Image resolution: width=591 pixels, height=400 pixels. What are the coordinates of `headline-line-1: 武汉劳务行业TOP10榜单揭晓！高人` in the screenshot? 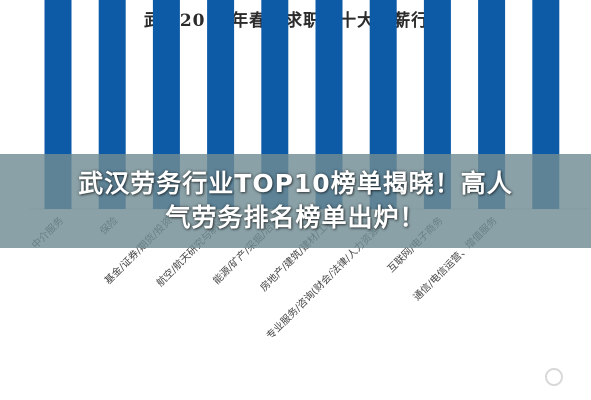 It's located at (295, 183).